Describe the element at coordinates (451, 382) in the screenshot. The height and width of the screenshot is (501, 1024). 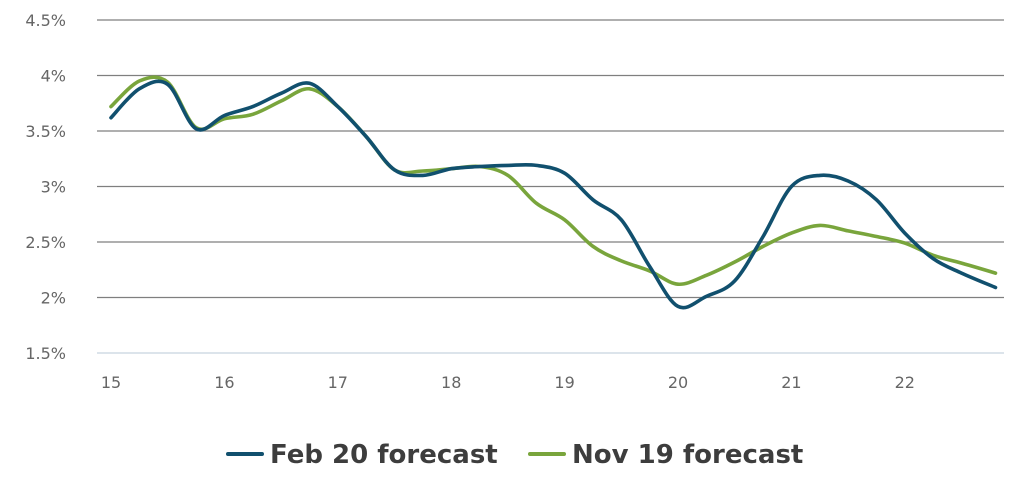
I see `x-tick-label: 18` at that location.